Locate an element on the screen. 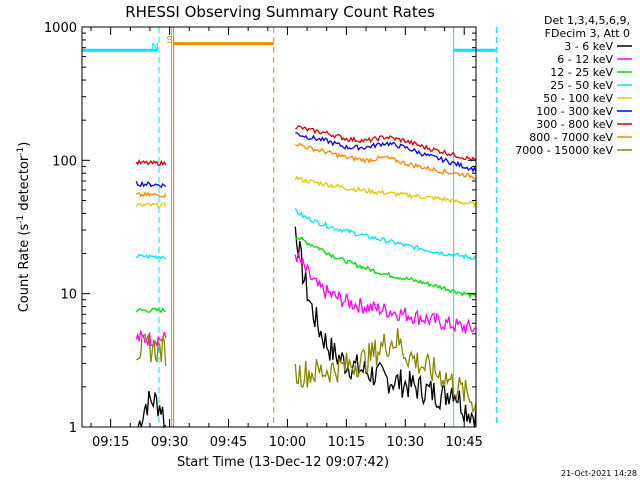 Image resolution: width=640 pixels, height=480 pixels. y-label-text: Count Rate (s is located at coordinates (24, 268).